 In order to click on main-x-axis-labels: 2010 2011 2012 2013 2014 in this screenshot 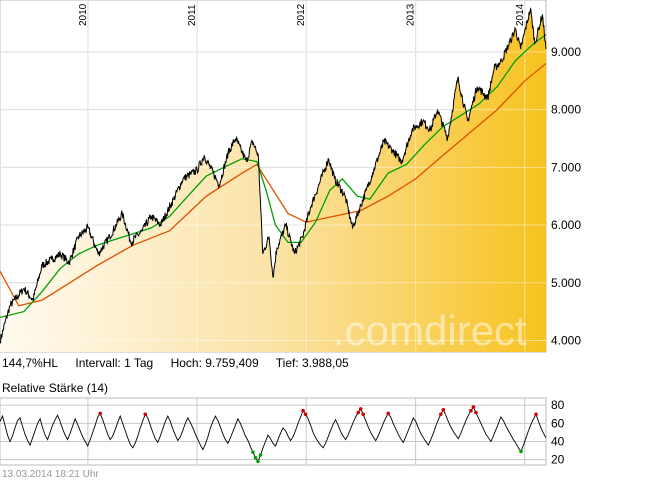, I will do `click(302, 14)`.